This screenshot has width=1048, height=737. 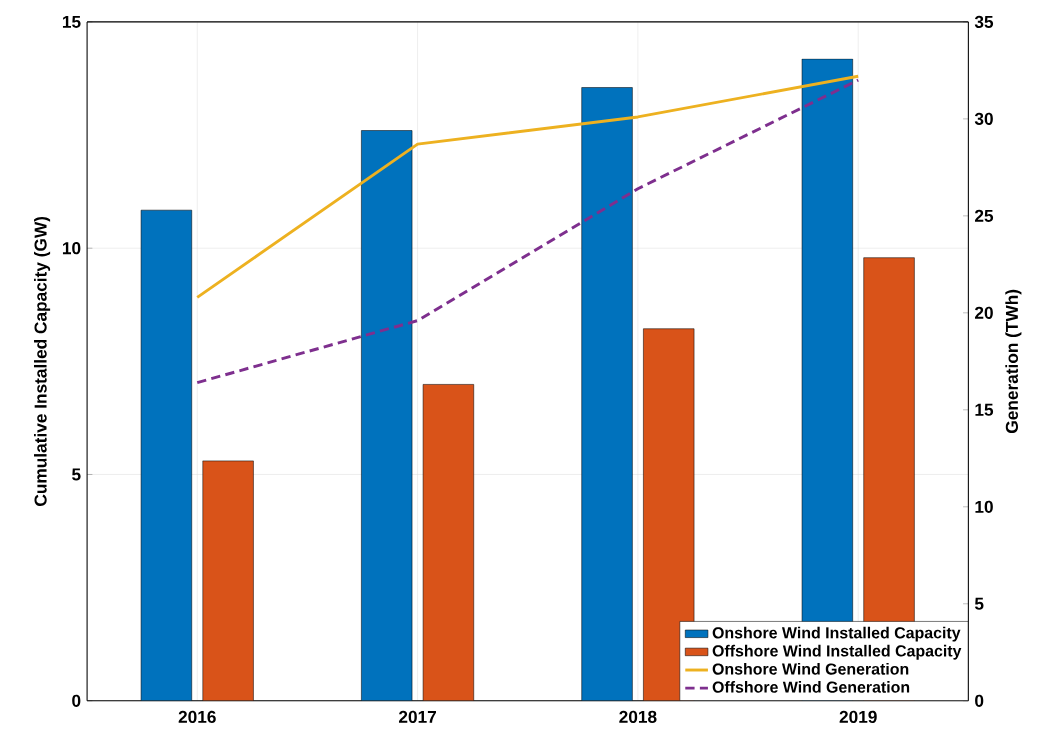 I want to click on x-tick-label: 2019, so click(x=858, y=717).